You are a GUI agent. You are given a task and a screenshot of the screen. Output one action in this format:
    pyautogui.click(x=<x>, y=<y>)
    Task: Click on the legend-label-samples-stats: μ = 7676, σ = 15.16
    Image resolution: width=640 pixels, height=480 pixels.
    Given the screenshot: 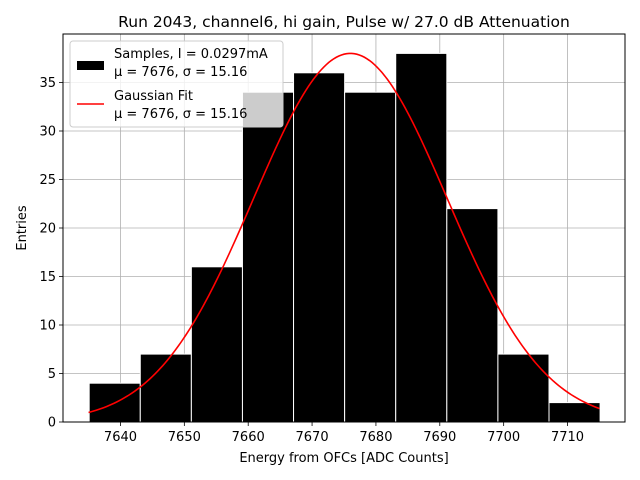 What is the action you would take?
    pyautogui.click(x=180, y=72)
    